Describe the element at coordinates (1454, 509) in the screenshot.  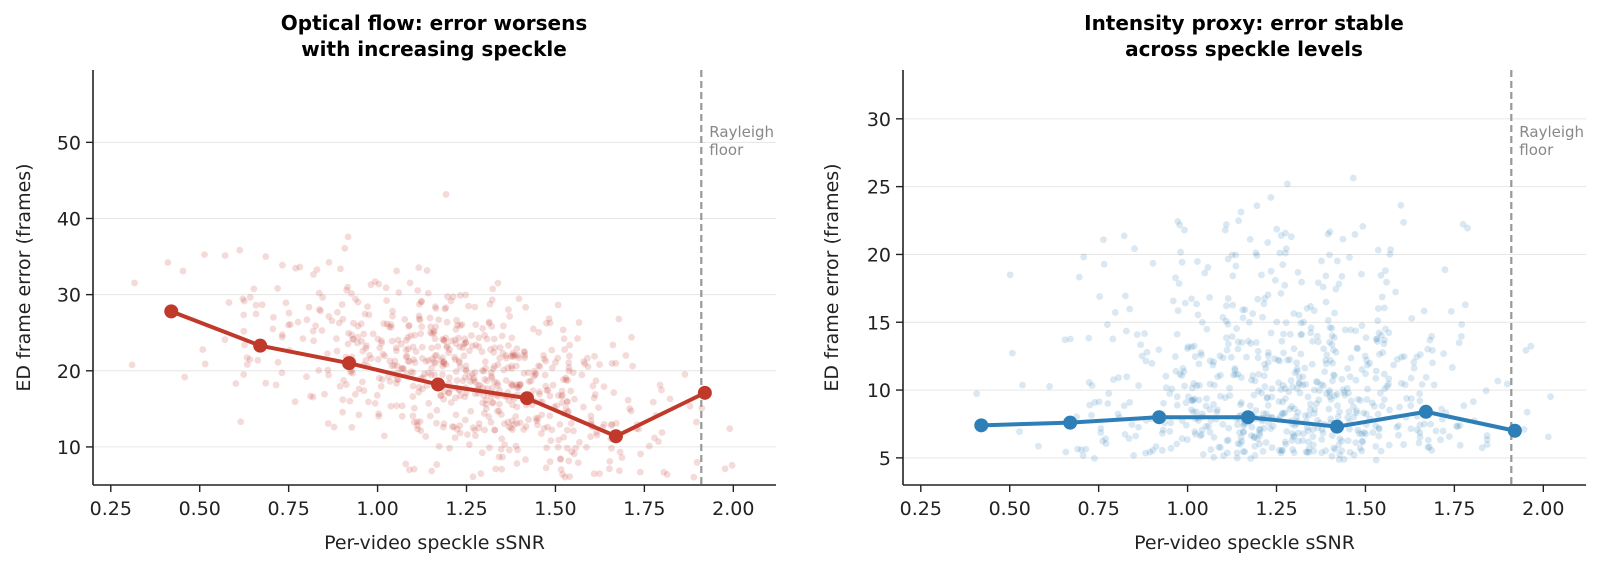
I see `intensity-x-tick-label: 1.75` at that location.